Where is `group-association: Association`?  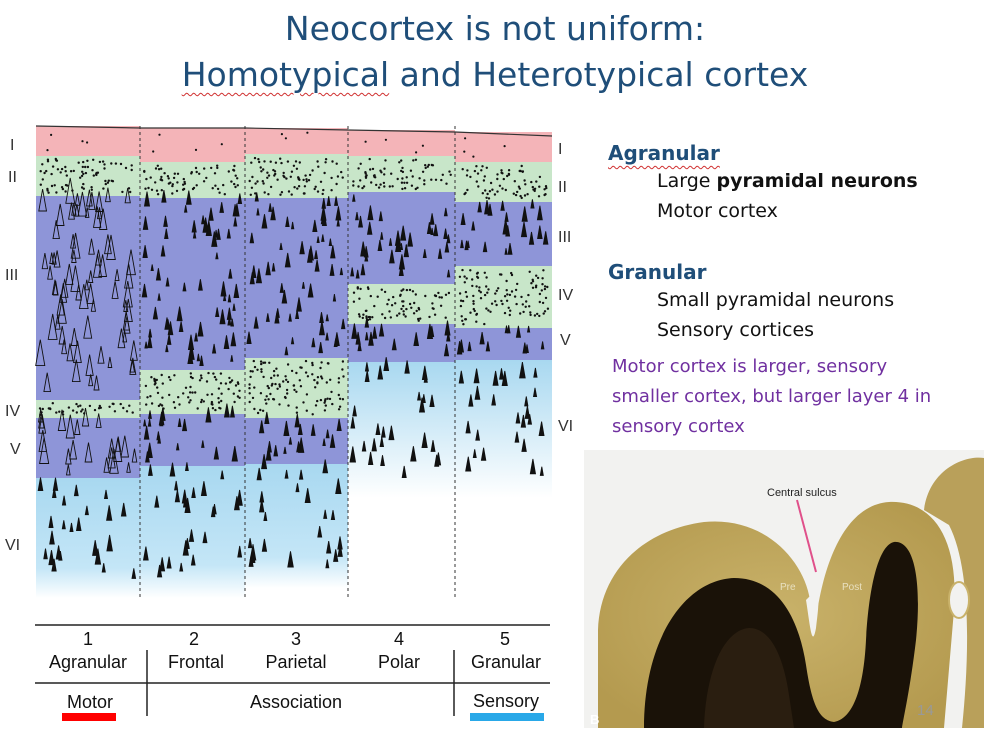 group-association: Association is located at coordinates (296, 702).